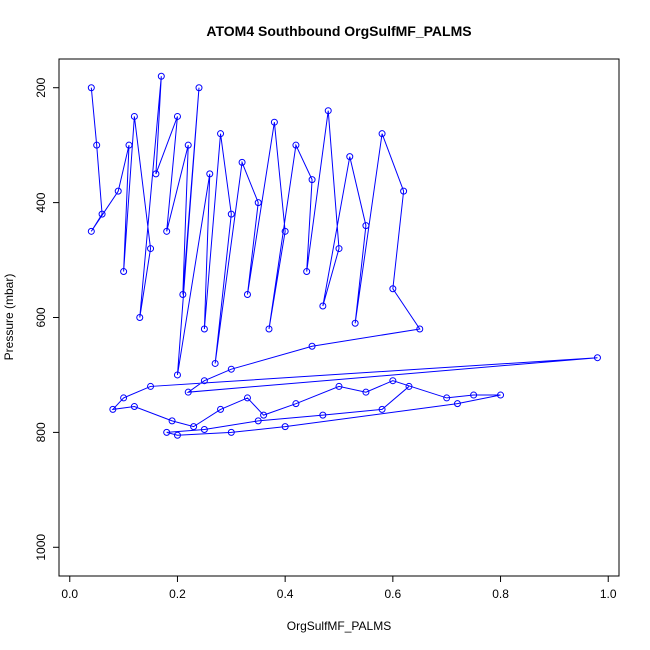 This screenshot has width=650, height=650. I want to click on x-tick-label: 0.4, so click(285, 594).